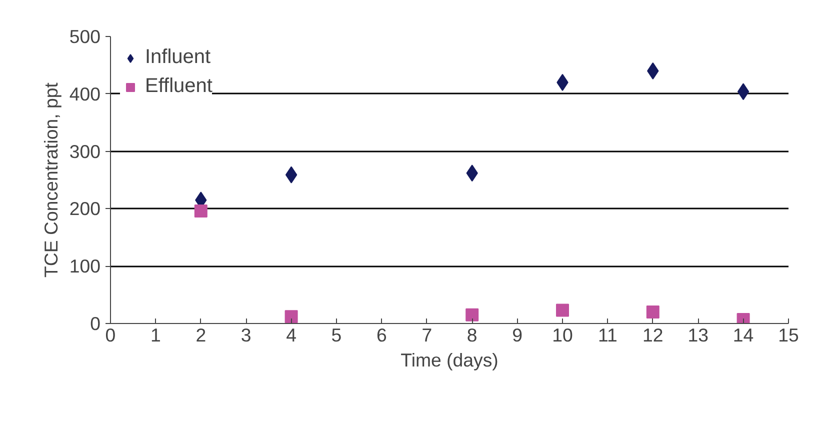  Describe the element at coordinates (381, 335) in the screenshot. I see `x-tick-label: 6` at that location.